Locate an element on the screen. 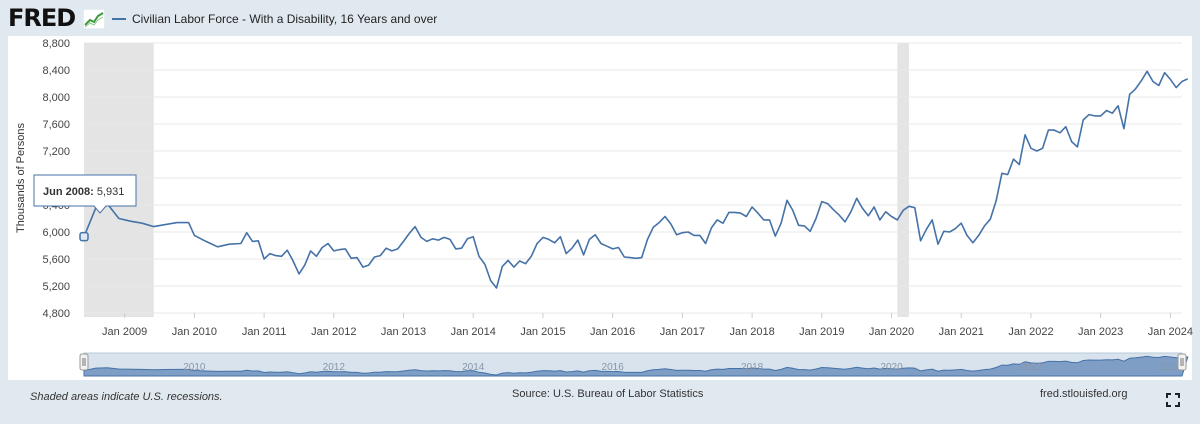  fred-graph-icon is located at coordinates (94, 19).